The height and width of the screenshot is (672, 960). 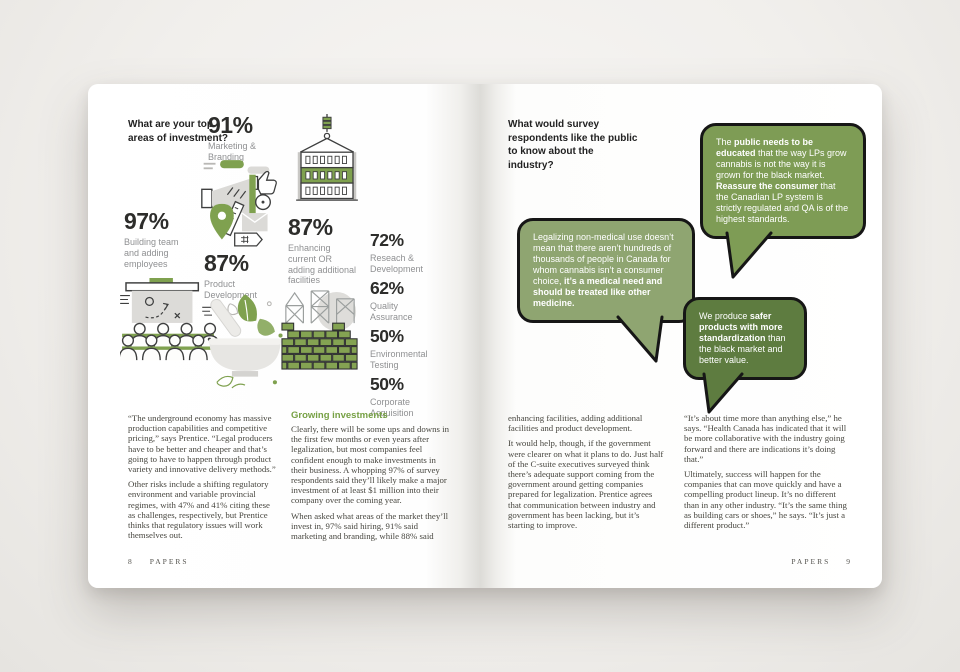 I want to click on stat-value: 72%, so click(x=387, y=240).